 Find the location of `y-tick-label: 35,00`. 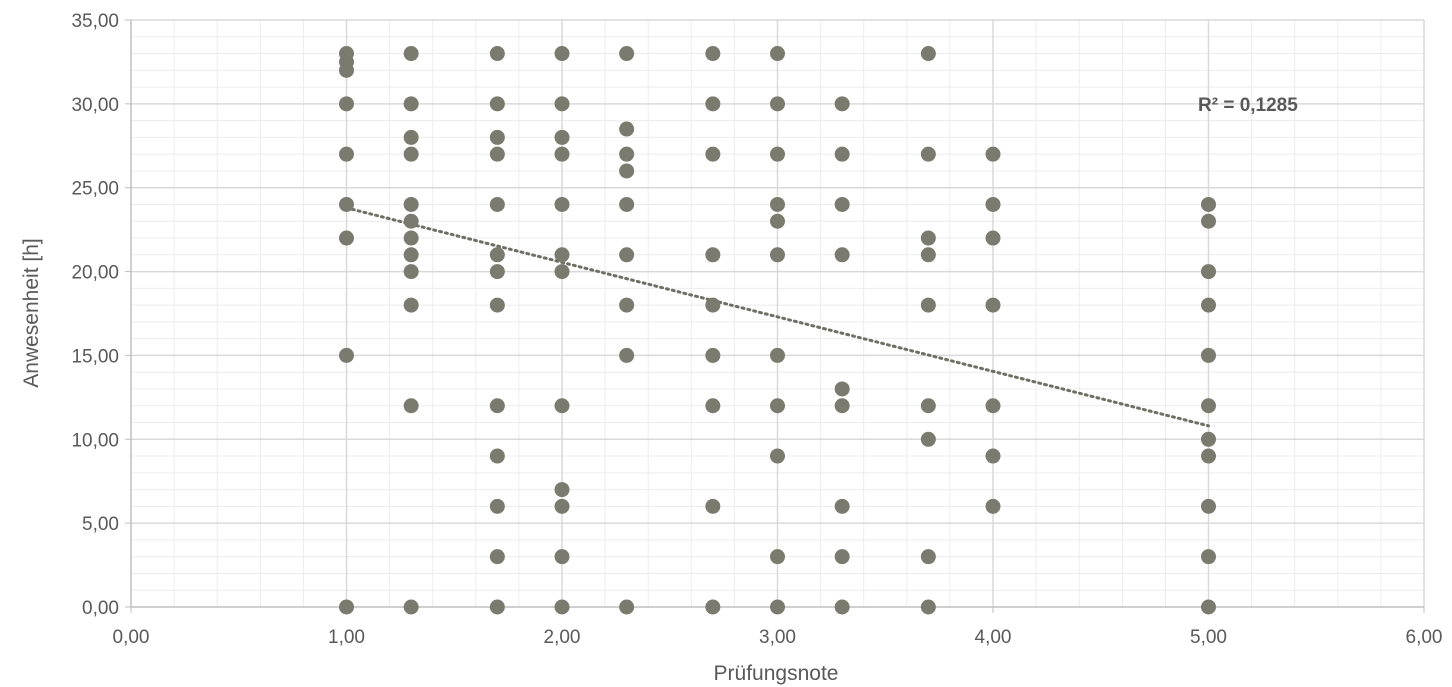

y-tick-label: 35,00 is located at coordinates (95, 21).